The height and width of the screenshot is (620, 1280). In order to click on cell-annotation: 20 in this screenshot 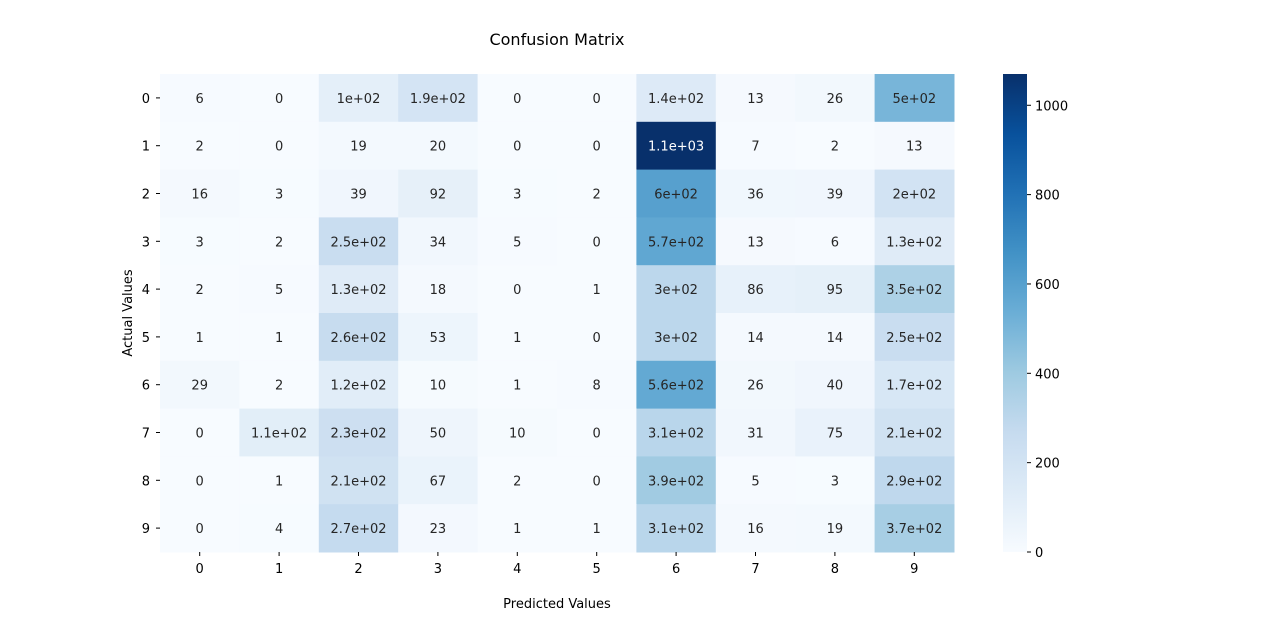, I will do `click(438, 147)`.